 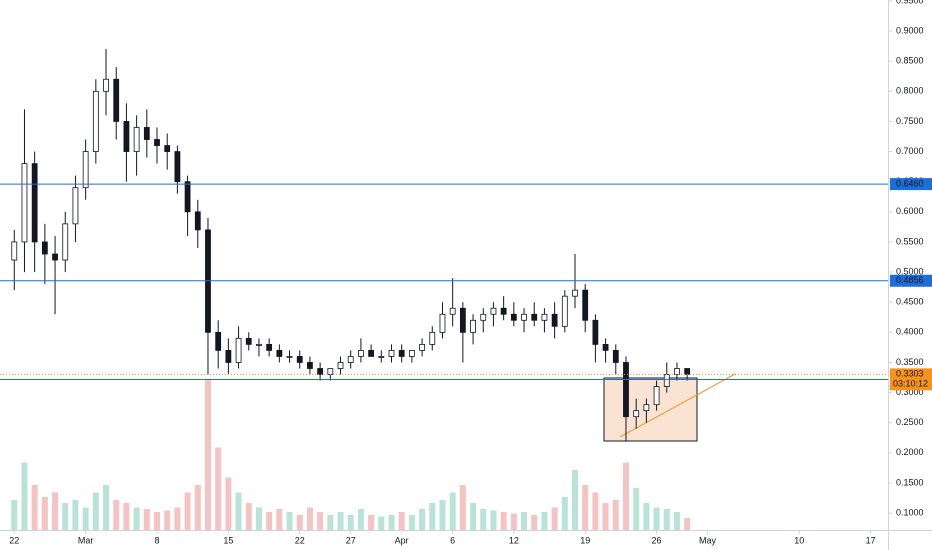 I want to click on y-tick-label: 0.3500, so click(x=910, y=362).